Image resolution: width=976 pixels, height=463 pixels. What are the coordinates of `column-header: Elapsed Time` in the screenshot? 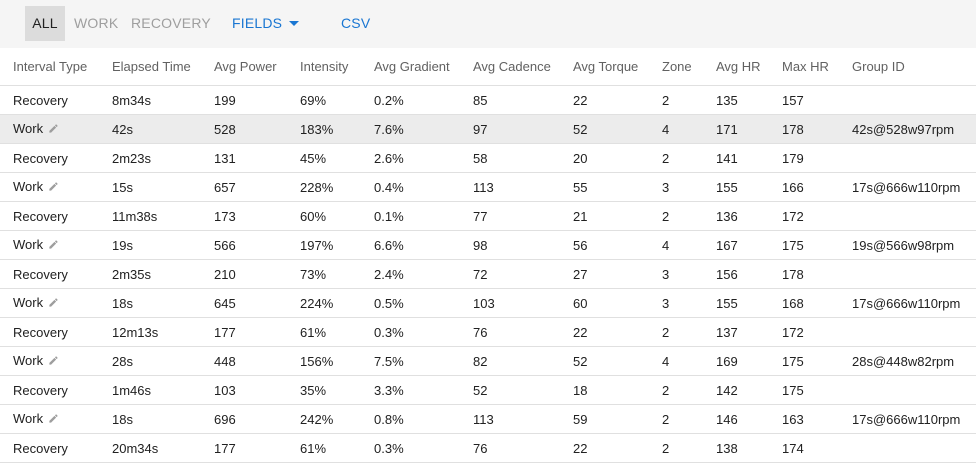 It's located at (163, 67).